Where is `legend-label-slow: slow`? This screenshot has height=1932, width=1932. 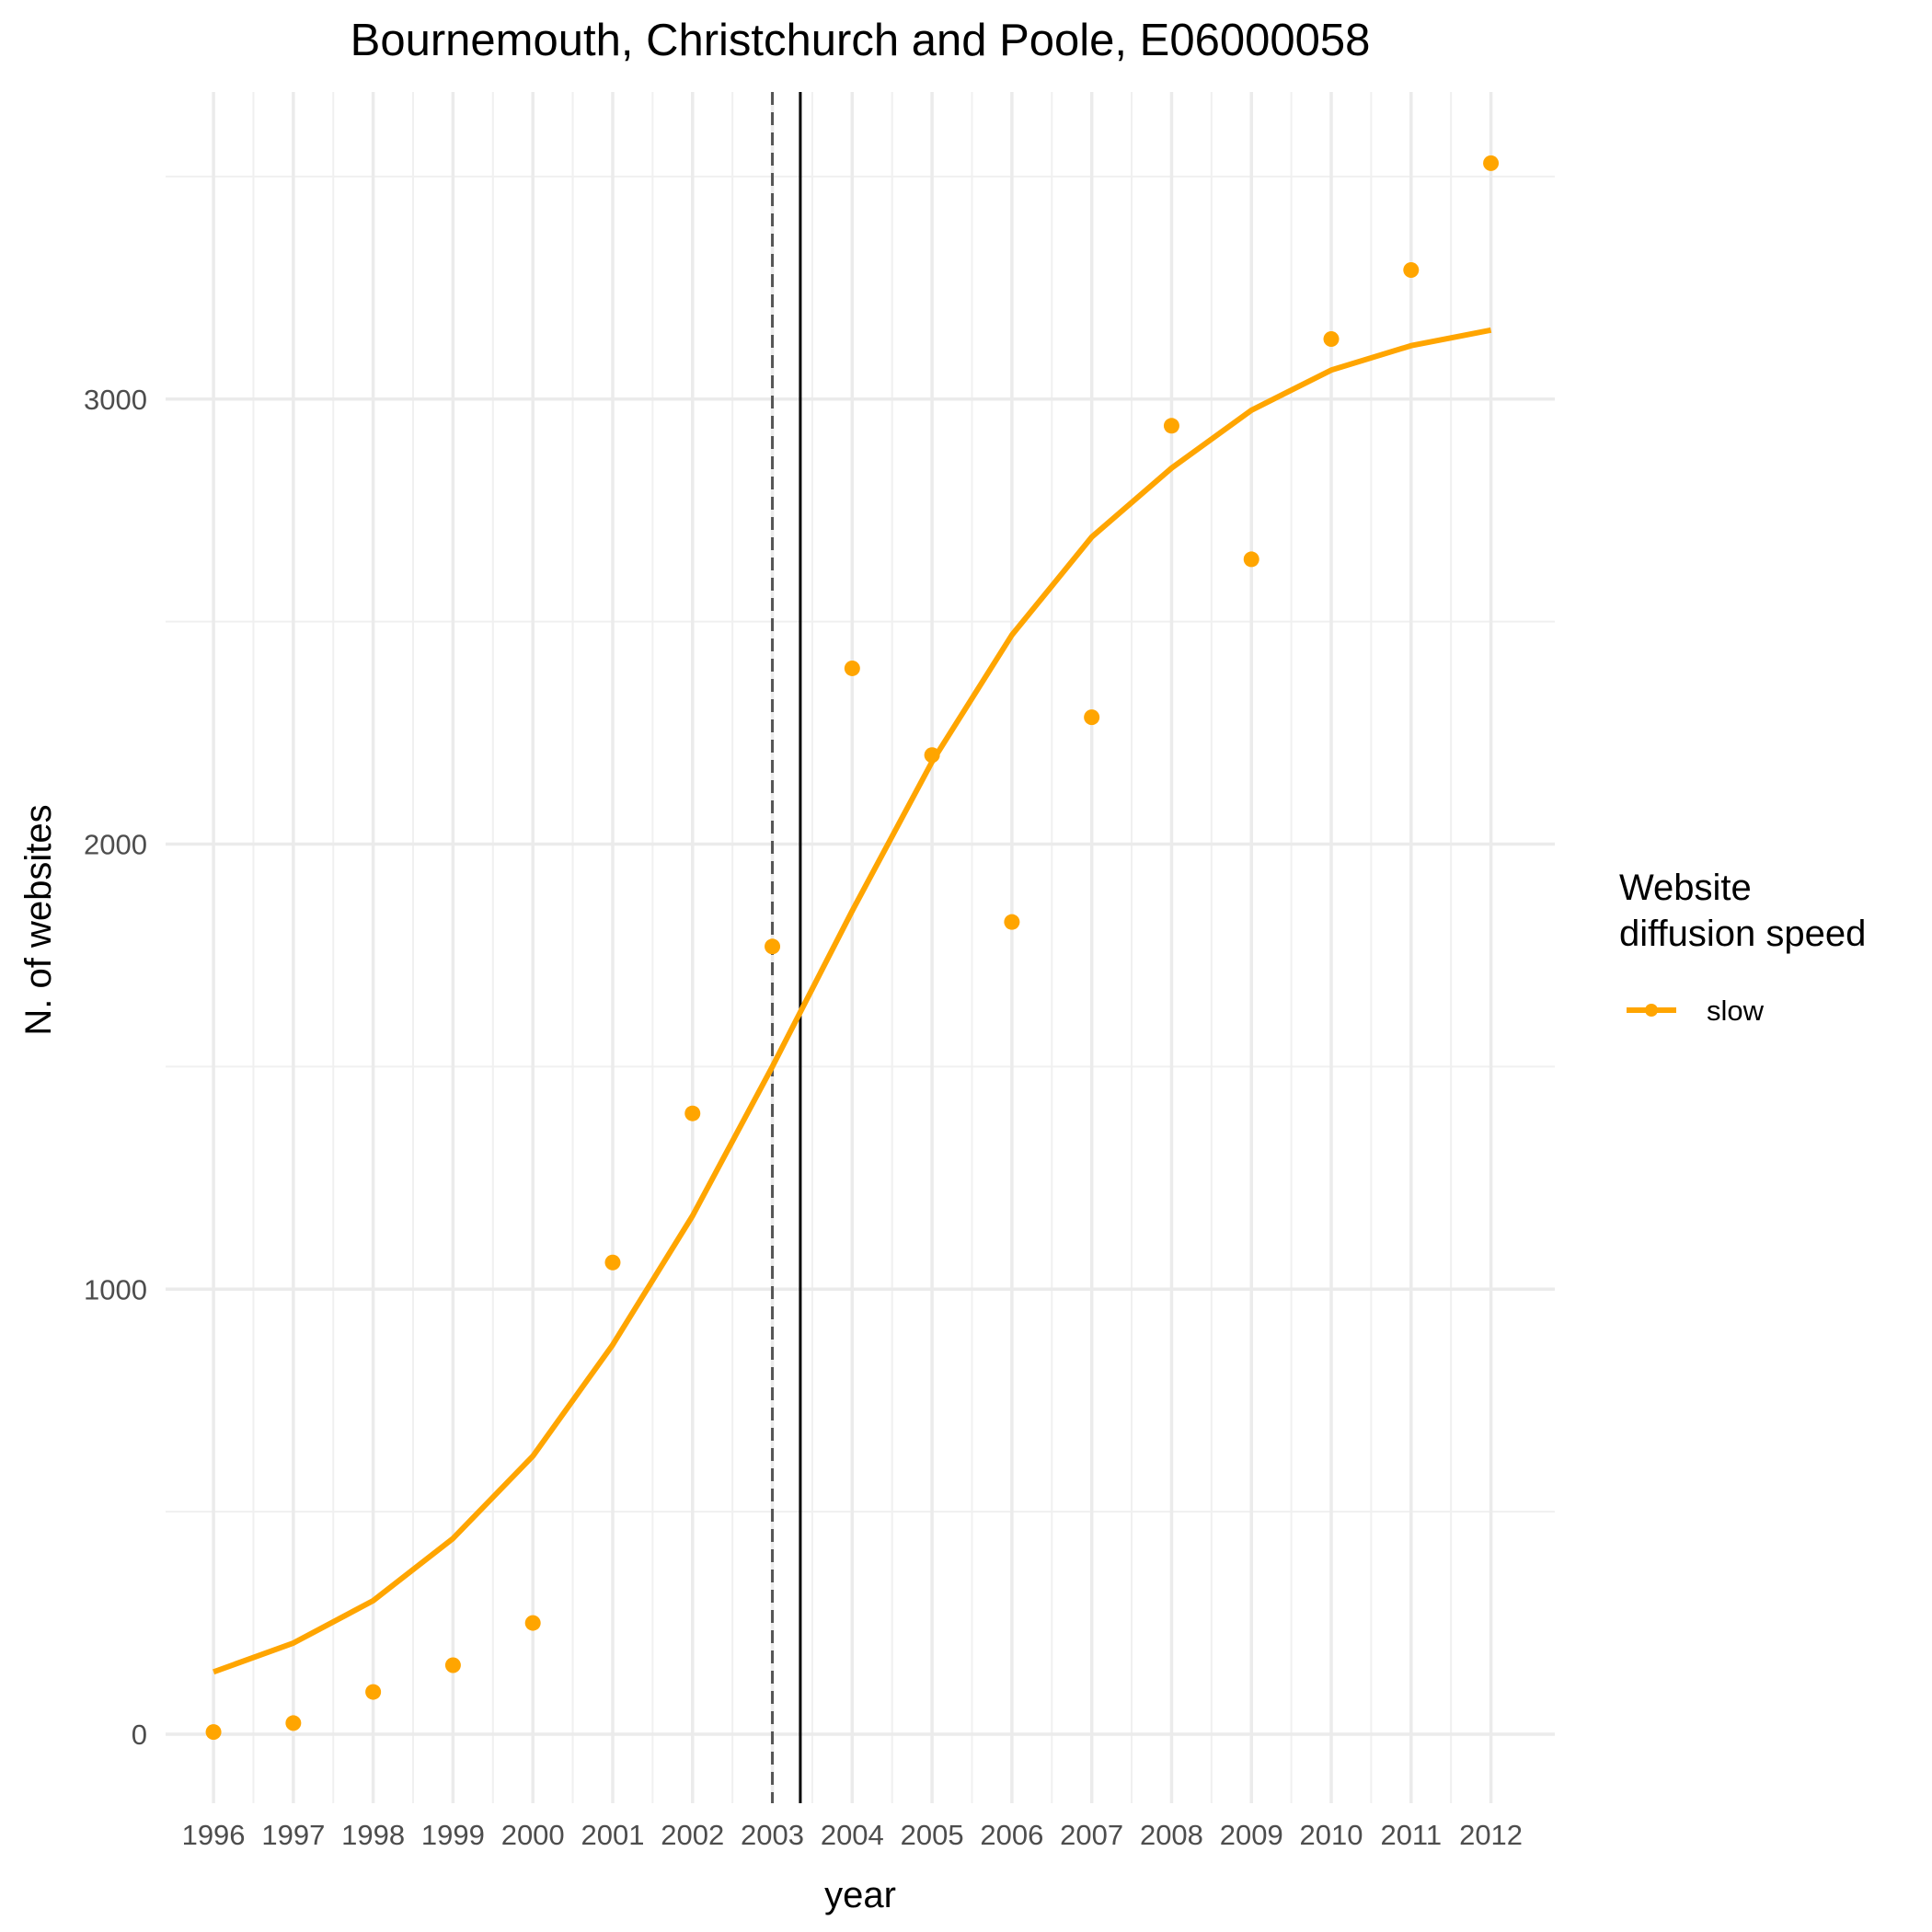 legend-label-slow: slow is located at coordinates (1736, 1011).